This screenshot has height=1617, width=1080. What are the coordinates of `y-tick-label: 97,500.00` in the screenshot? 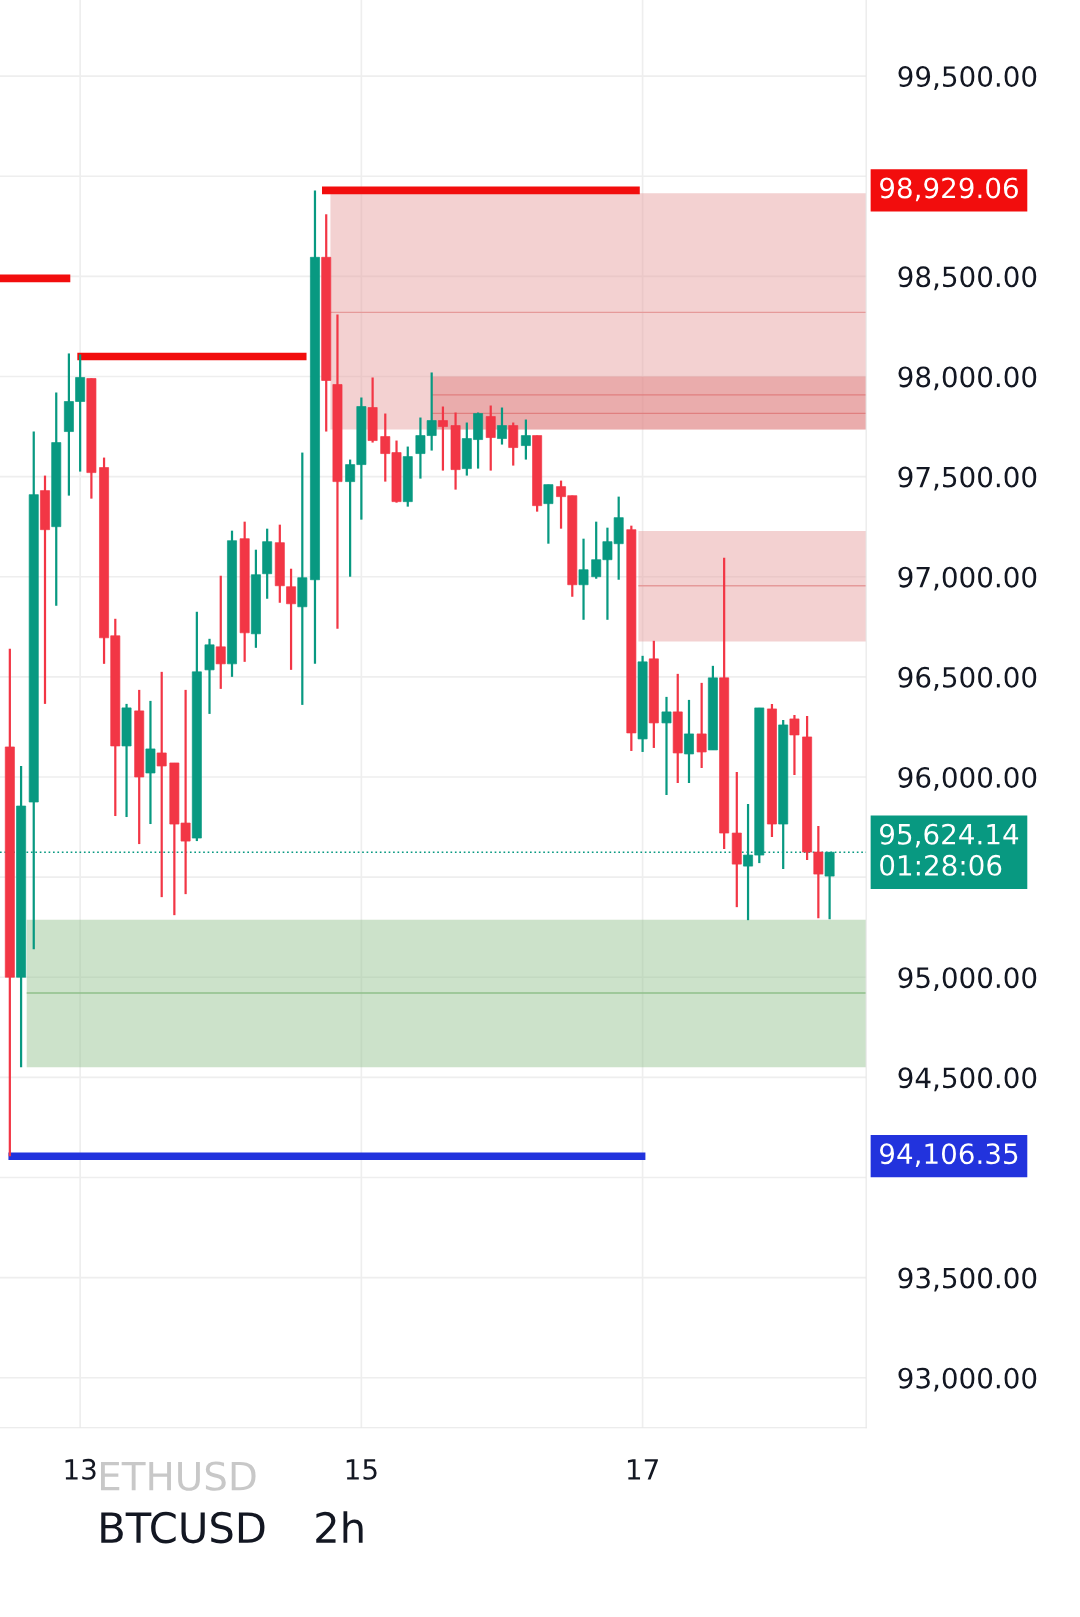 It's located at (967, 478).